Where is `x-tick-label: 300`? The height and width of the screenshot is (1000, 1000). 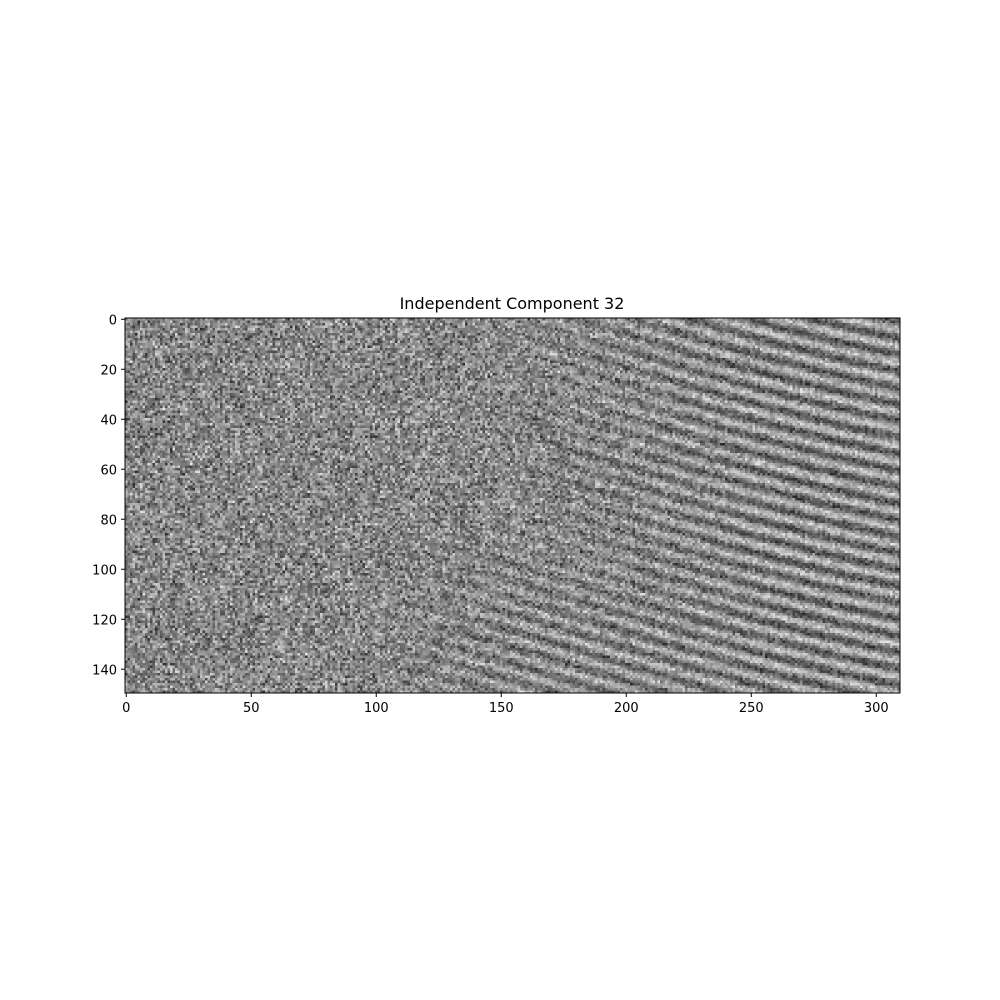
x-tick-label: 300 is located at coordinates (876, 708).